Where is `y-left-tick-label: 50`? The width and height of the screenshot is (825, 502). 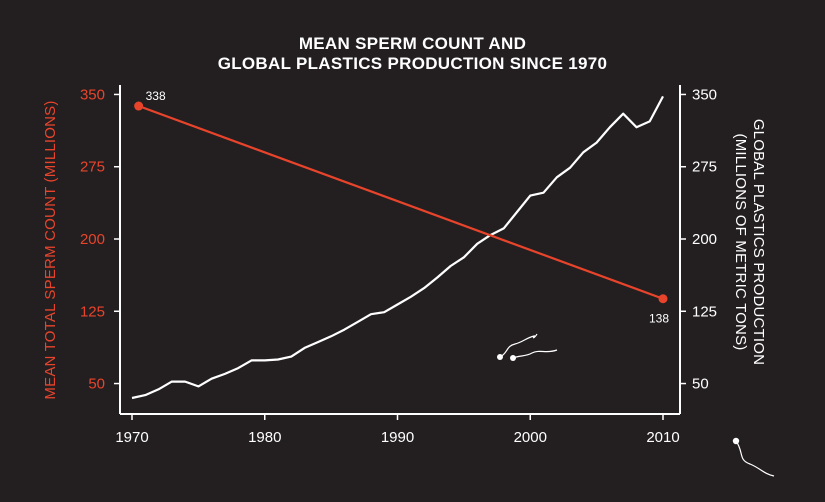 y-left-tick-label: 50 is located at coordinates (96, 384).